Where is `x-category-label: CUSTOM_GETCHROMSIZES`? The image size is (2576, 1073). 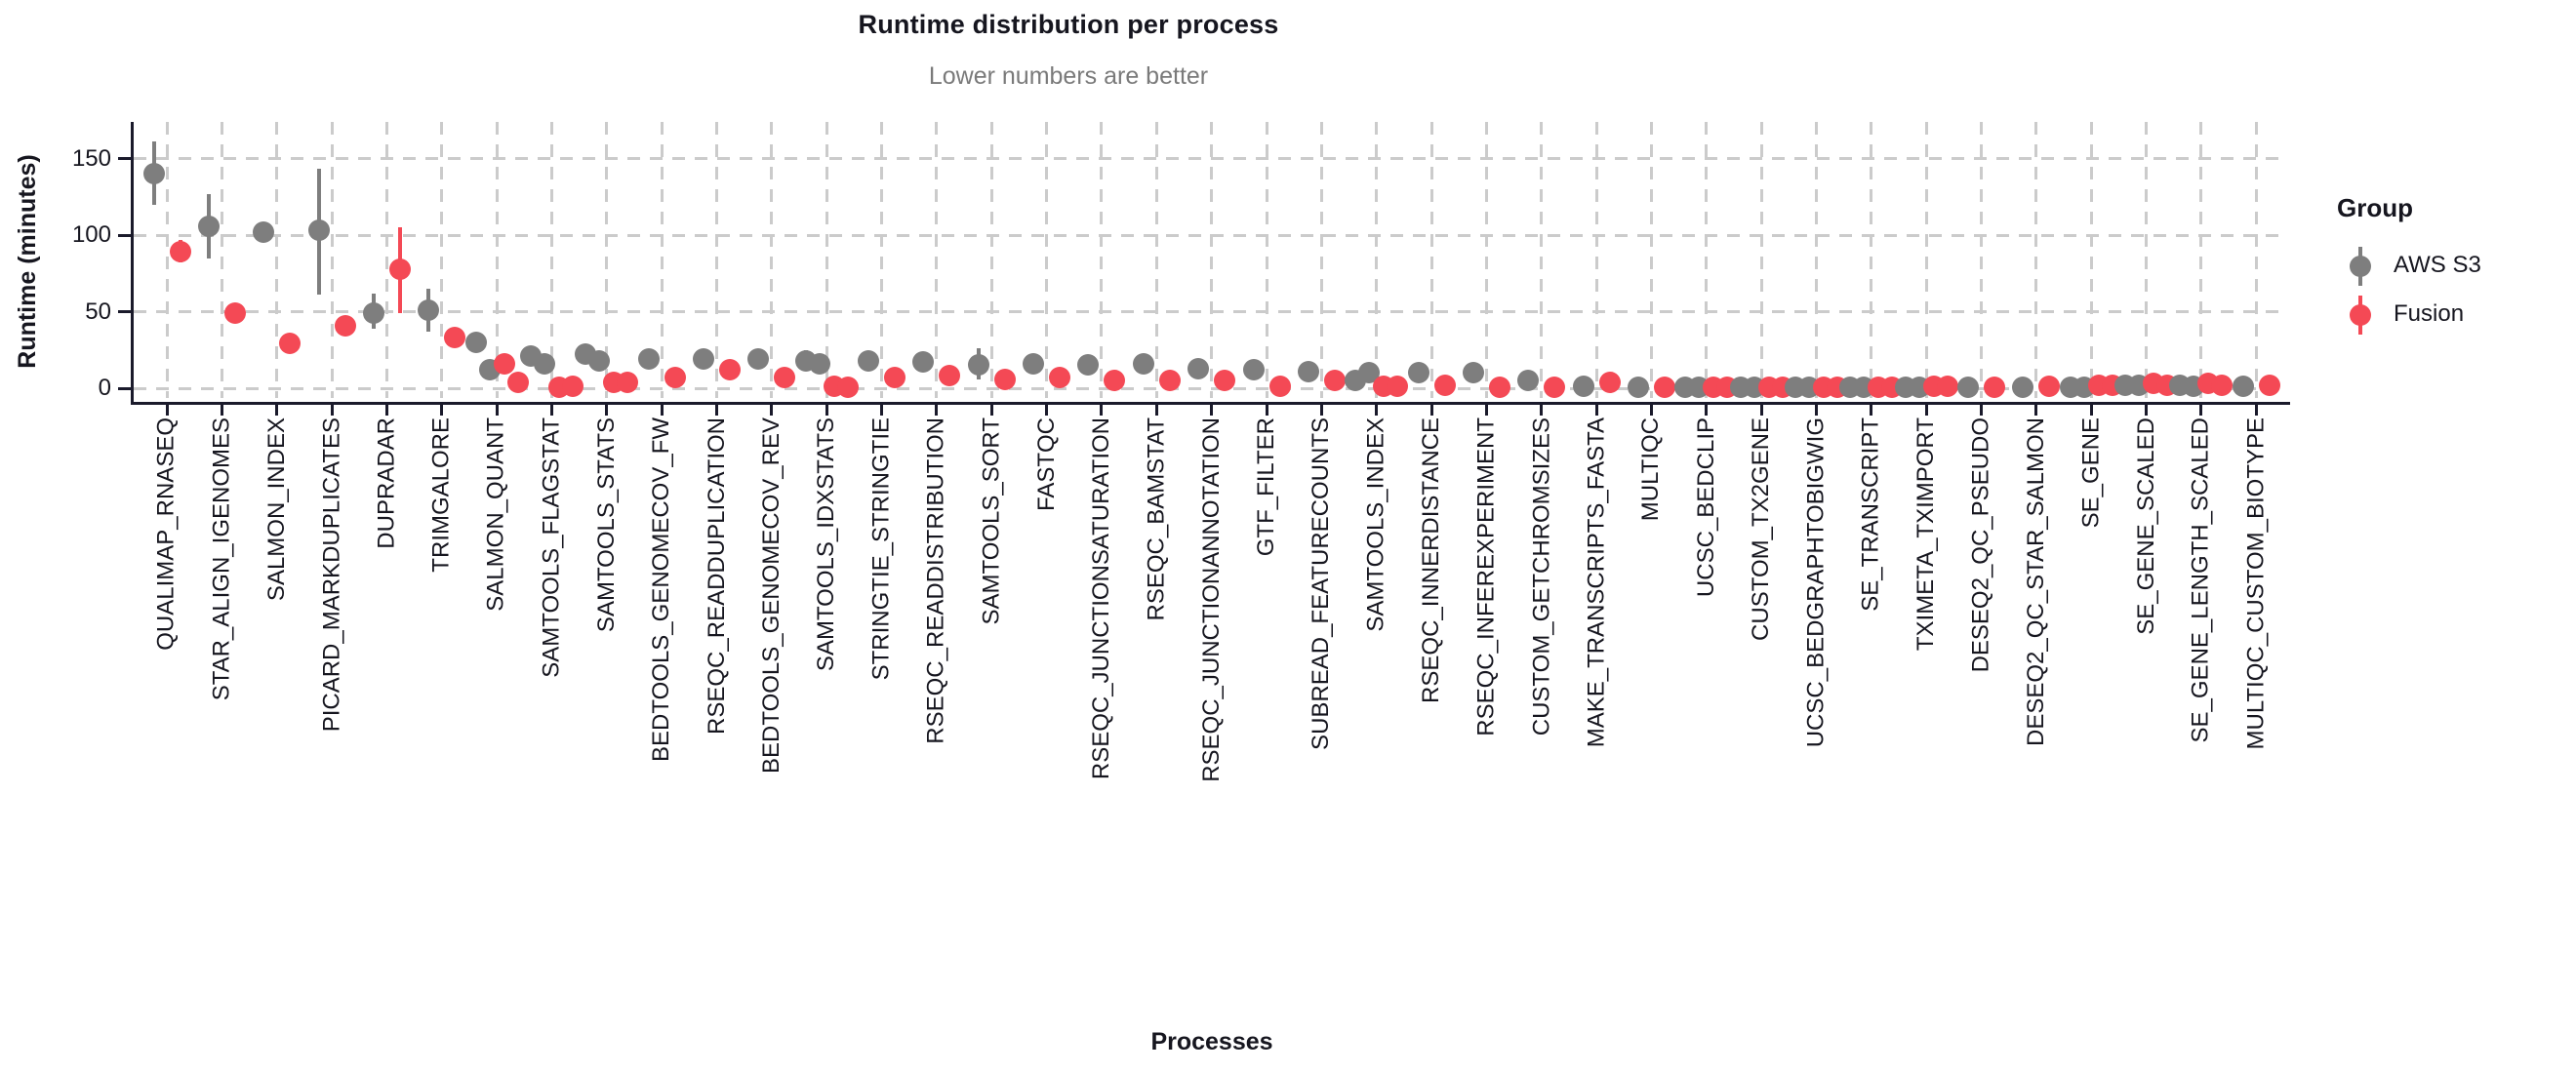 x-category-label: CUSTOM_GETCHROMSIZES is located at coordinates (1540, 576).